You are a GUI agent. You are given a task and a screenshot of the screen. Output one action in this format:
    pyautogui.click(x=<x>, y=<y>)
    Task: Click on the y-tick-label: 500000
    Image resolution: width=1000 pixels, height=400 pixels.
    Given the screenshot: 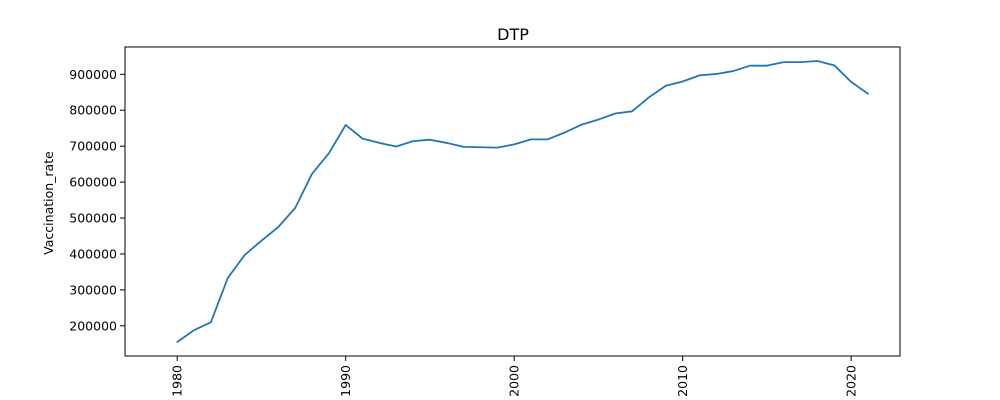 What is the action you would take?
    pyautogui.click(x=93, y=218)
    